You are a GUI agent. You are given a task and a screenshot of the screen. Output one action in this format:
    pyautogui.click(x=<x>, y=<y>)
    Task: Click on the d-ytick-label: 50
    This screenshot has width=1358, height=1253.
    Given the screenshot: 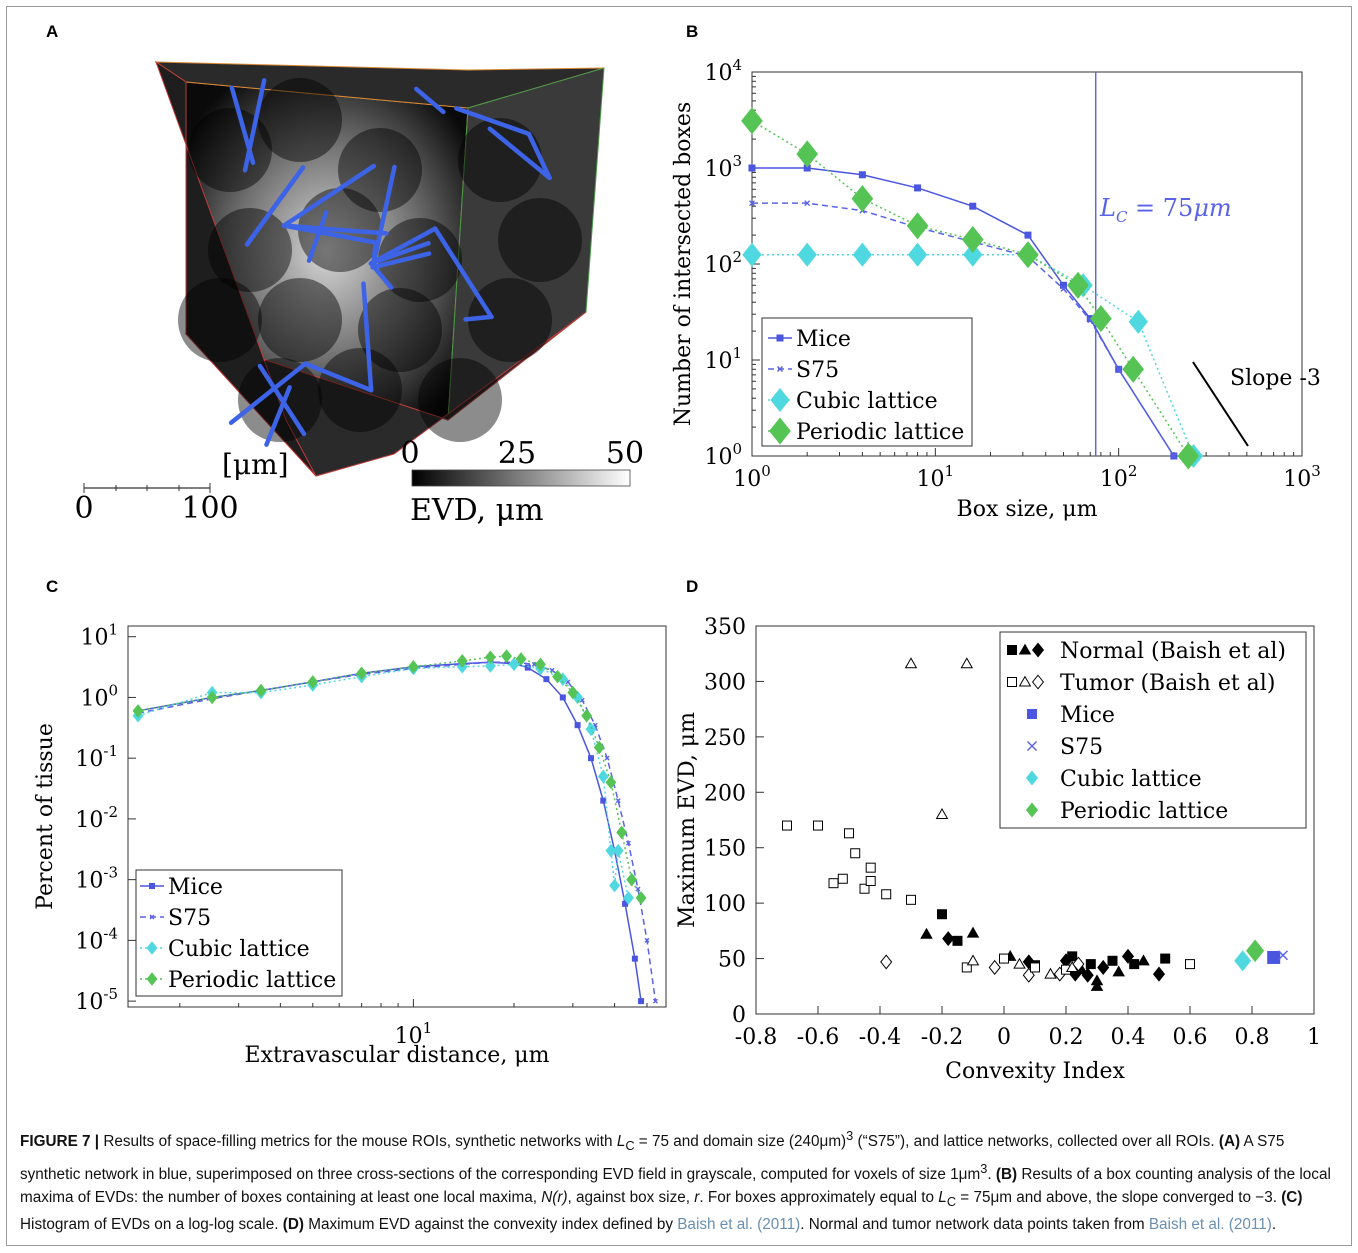 What is the action you would take?
    pyautogui.click(x=732, y=960)
    